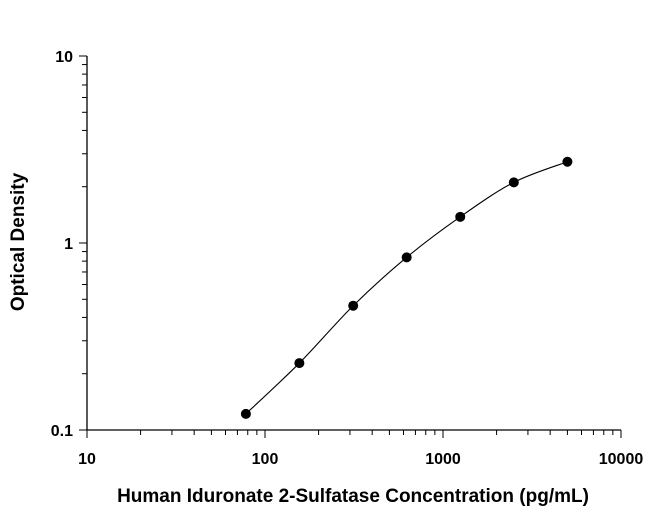  Describe the element at coordinates (87, 459) in the screenshot. I see `x-tick-label: 10` at that location.